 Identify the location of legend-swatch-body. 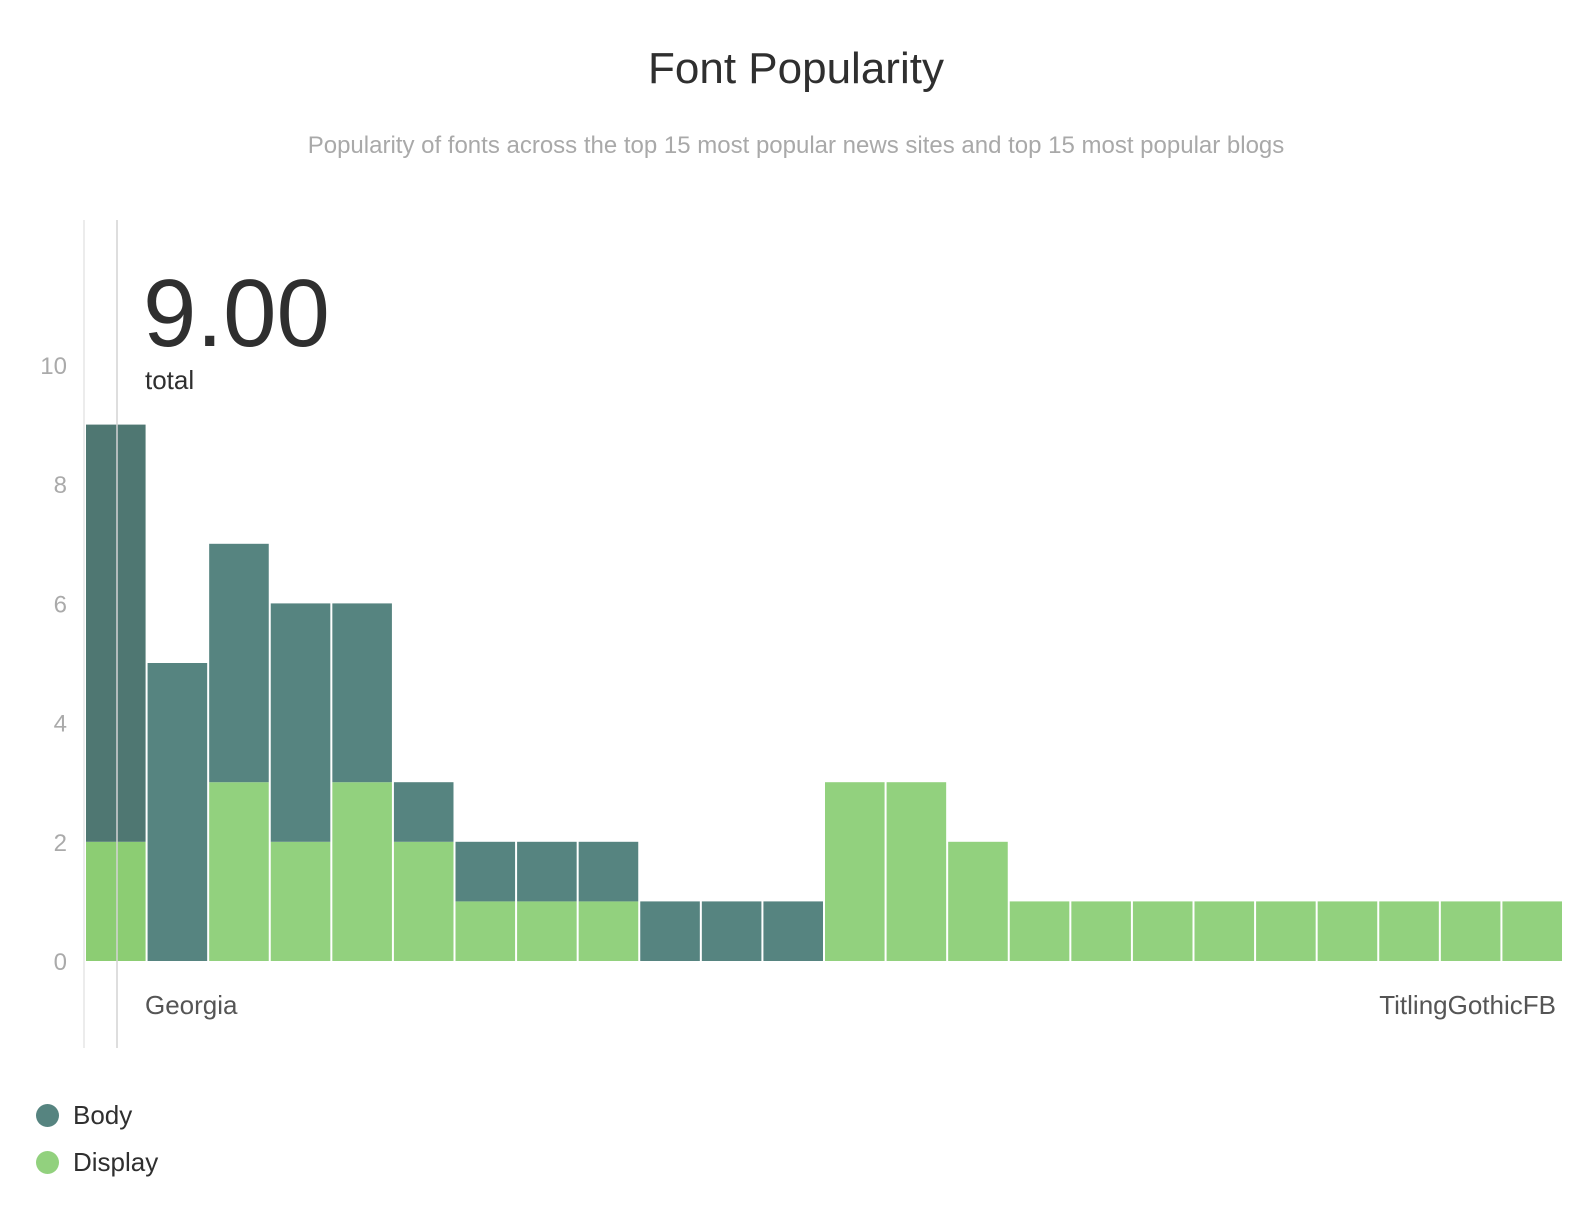
(47, 1115).